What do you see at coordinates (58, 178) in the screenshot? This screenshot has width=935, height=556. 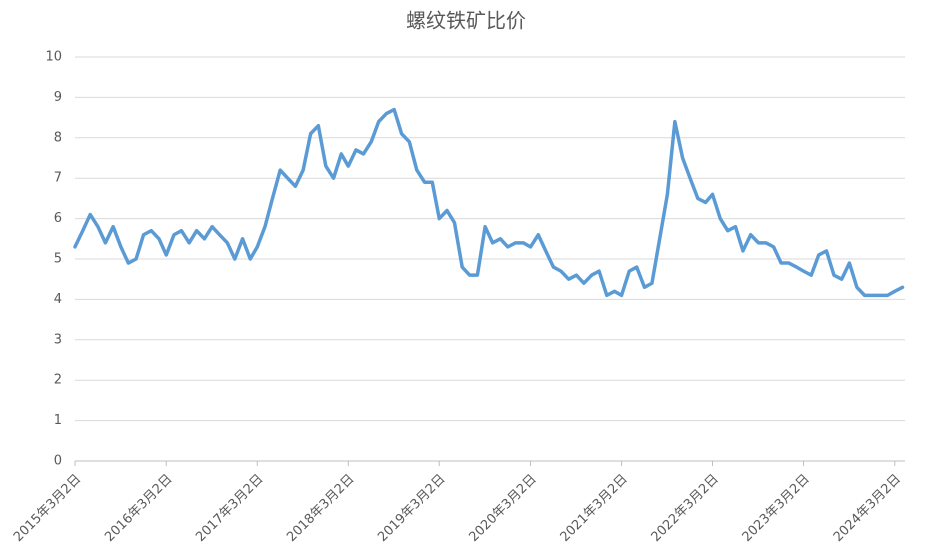 I see `y-tick-label: 7` at bounding box center [58, 178].